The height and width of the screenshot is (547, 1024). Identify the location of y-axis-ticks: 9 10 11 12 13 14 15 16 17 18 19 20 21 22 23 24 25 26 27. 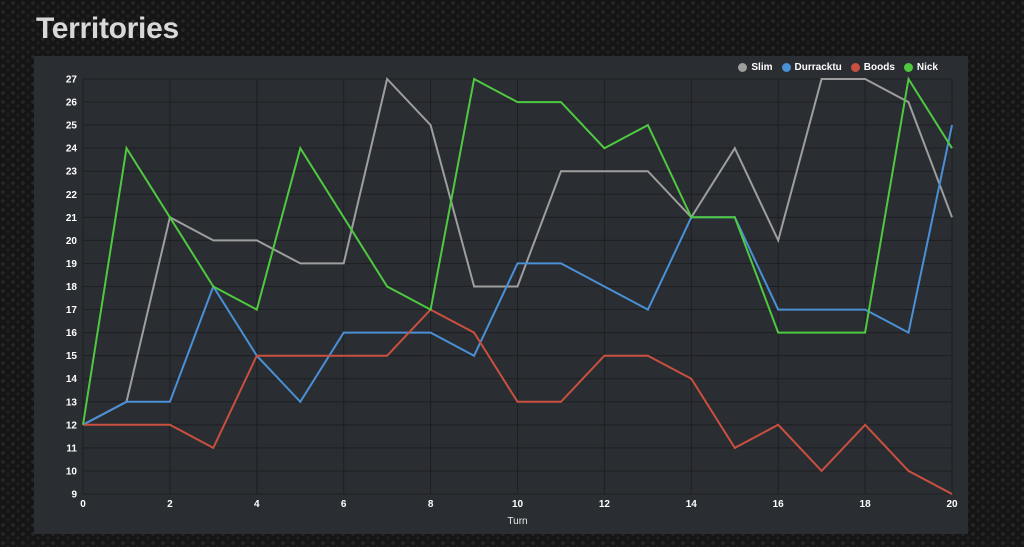
(72, 288).